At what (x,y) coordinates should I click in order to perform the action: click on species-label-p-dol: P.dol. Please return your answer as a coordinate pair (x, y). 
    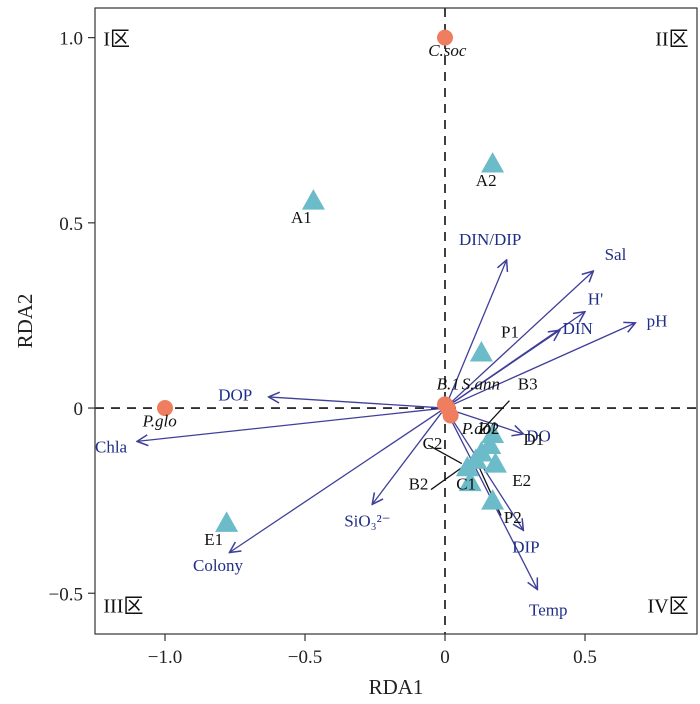
    Looking at the image, I should click on (478, 428).